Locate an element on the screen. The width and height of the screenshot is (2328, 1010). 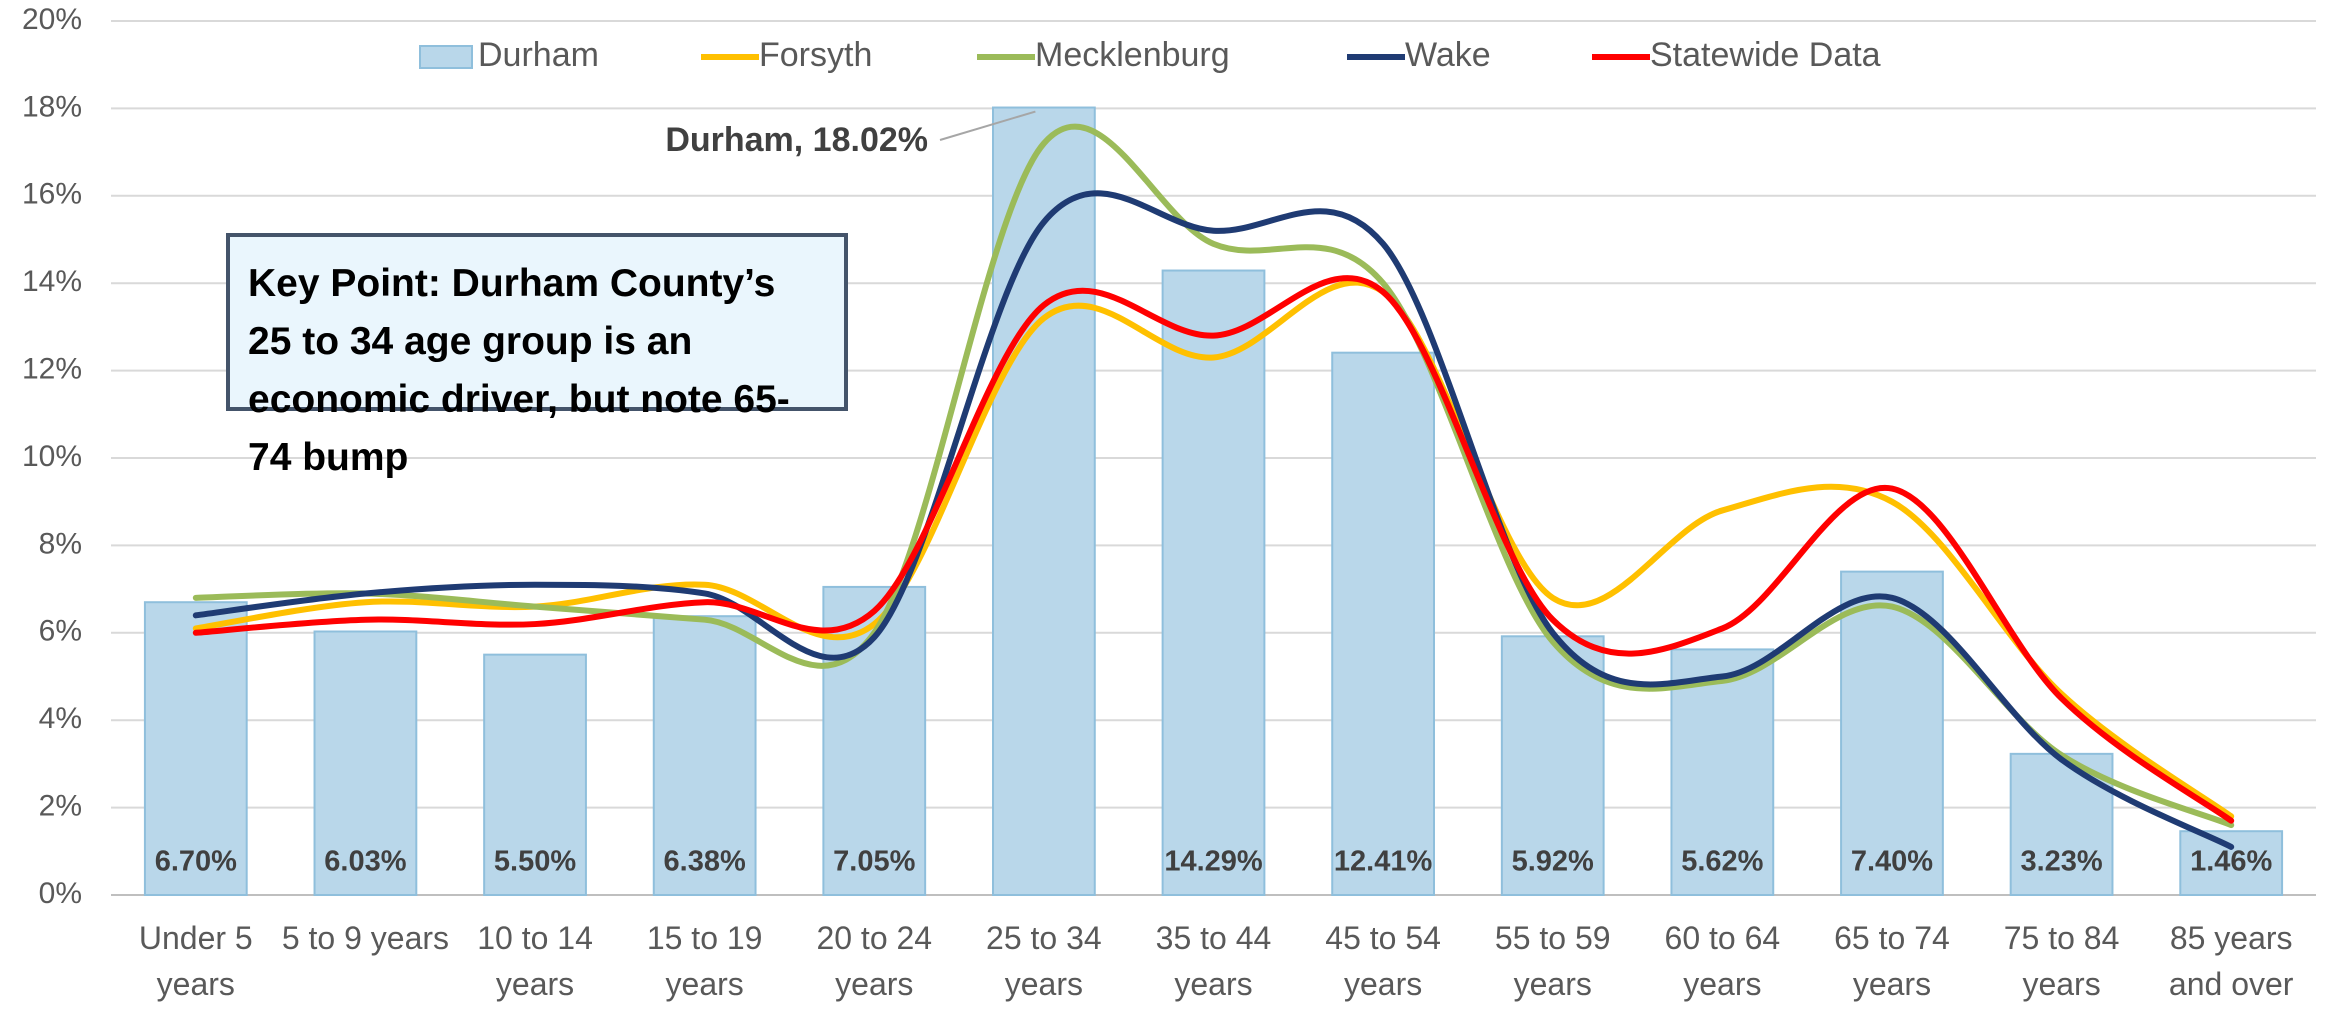
x-tick-label: 10 to 14 years is located at coordinates (535, 961).